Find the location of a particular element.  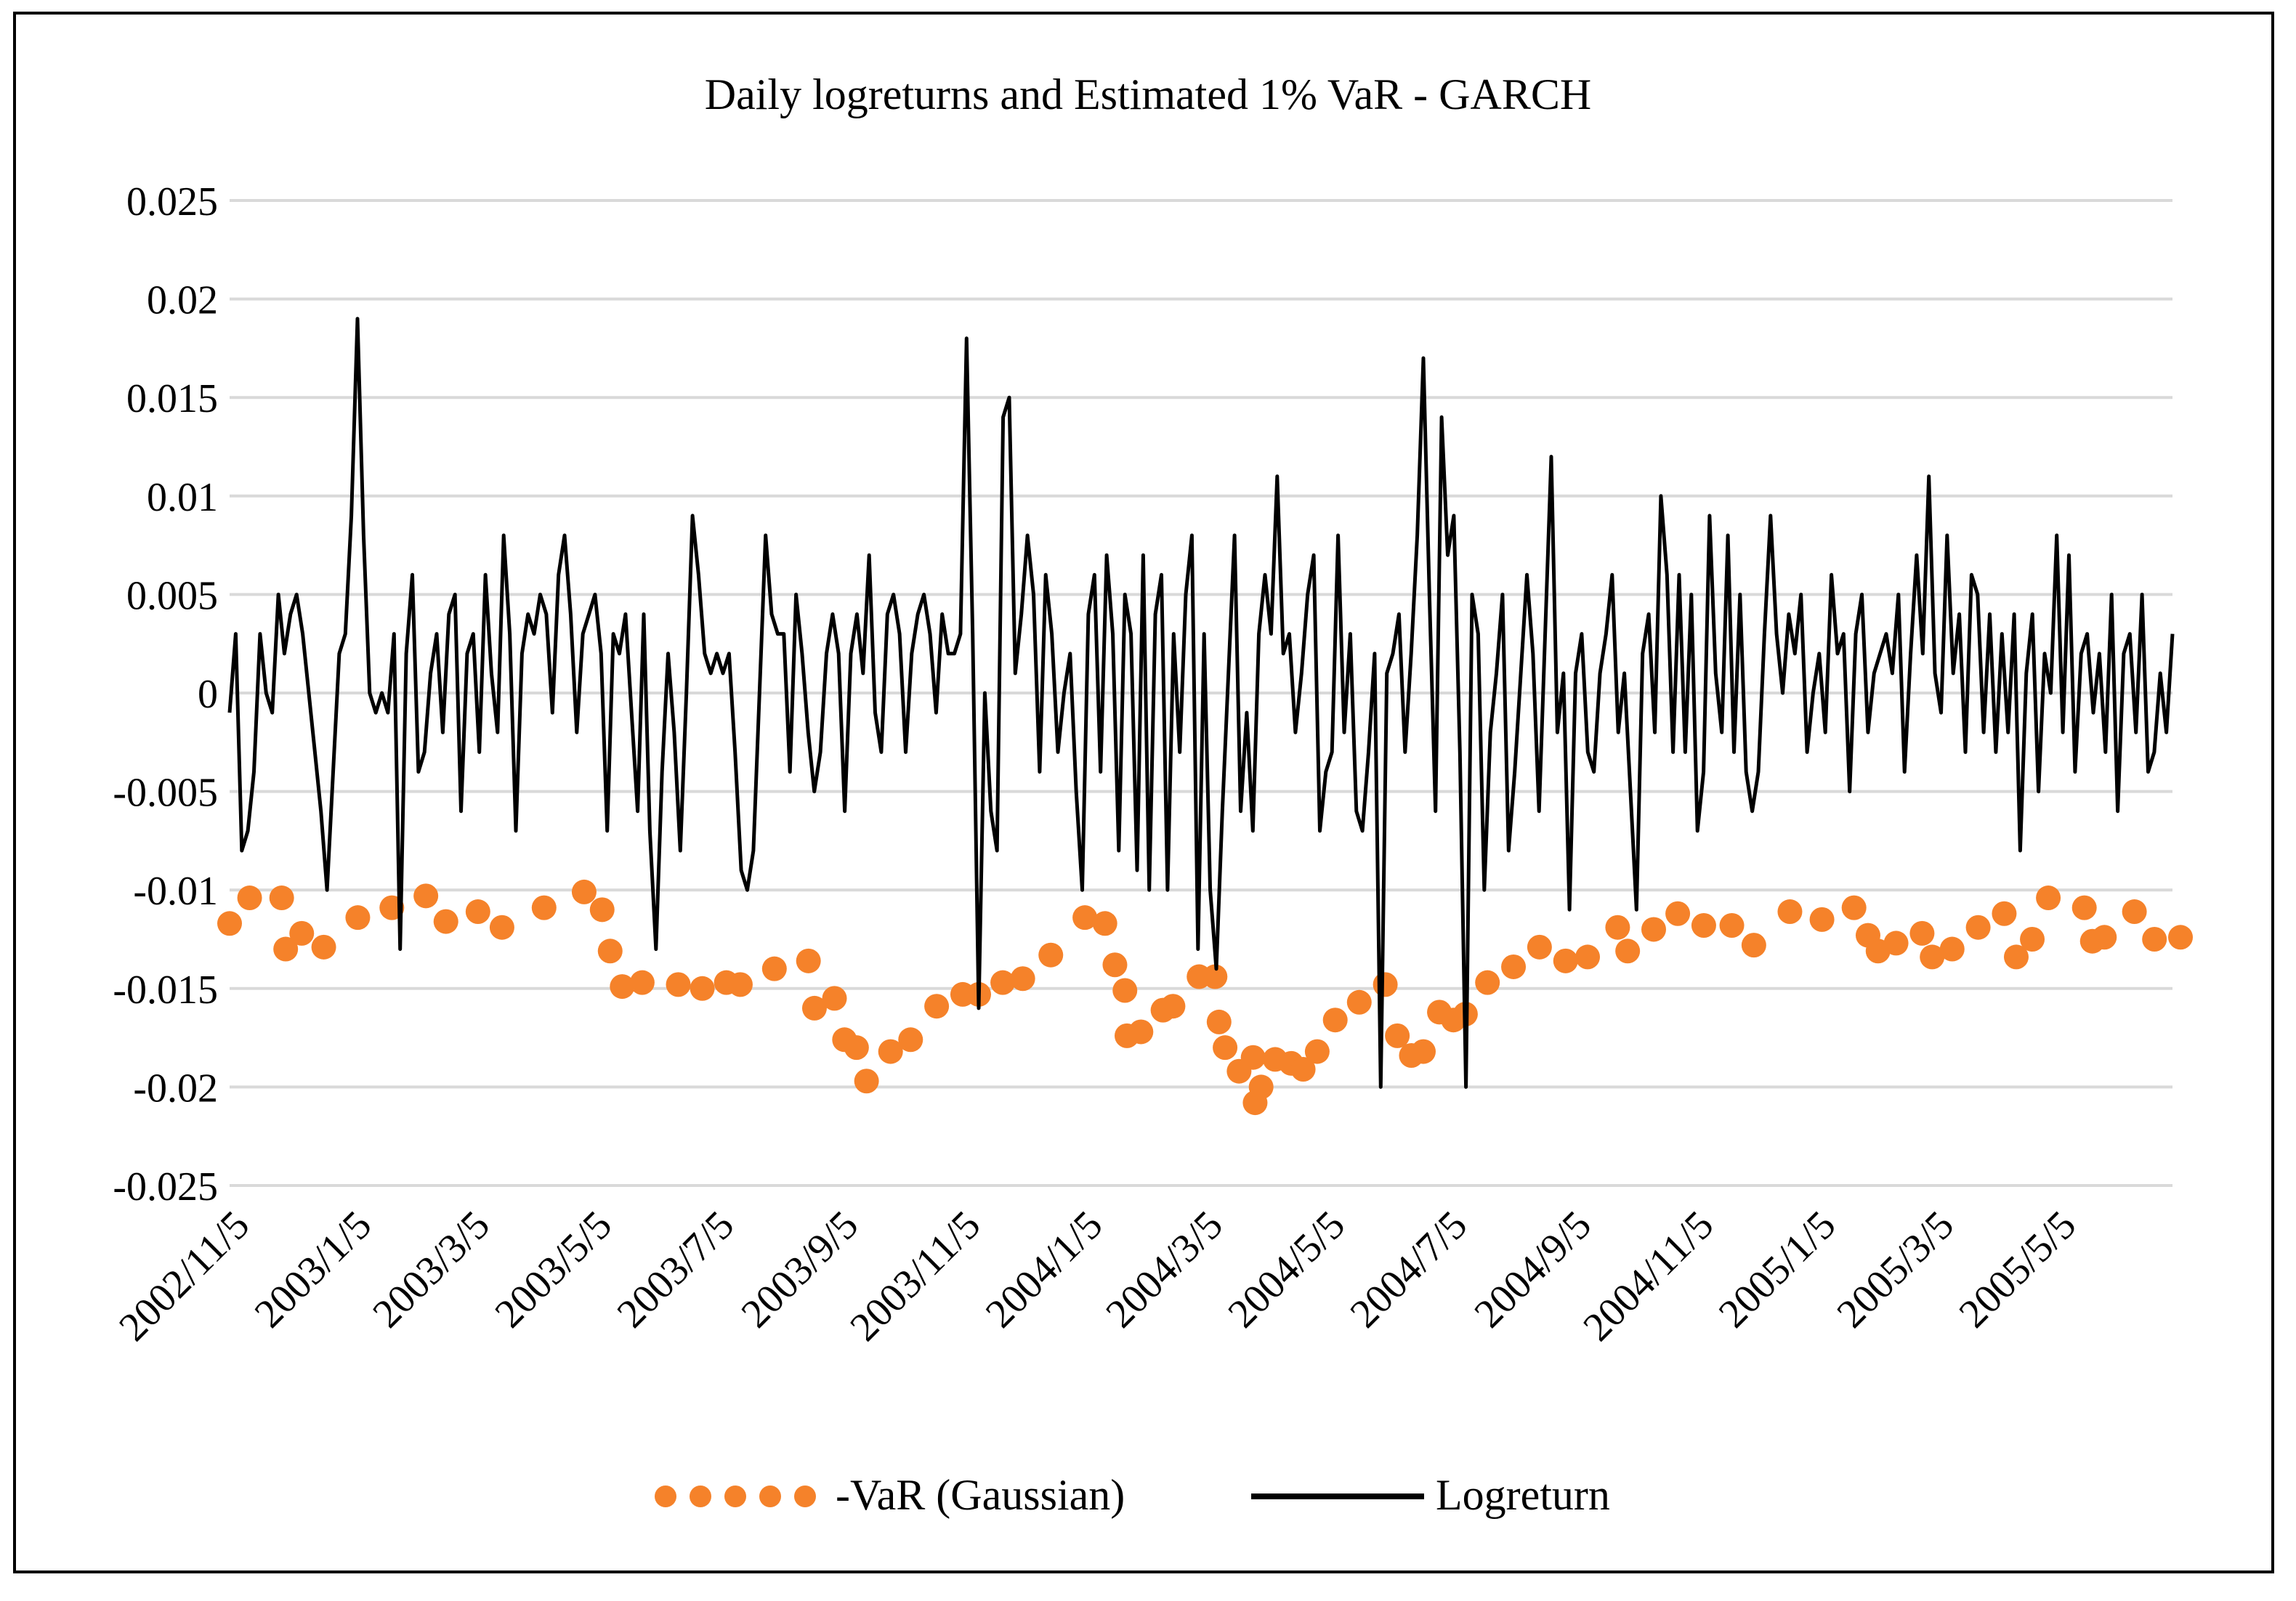

y-tick-label: 0.015 is located at coordinates (172, 398).